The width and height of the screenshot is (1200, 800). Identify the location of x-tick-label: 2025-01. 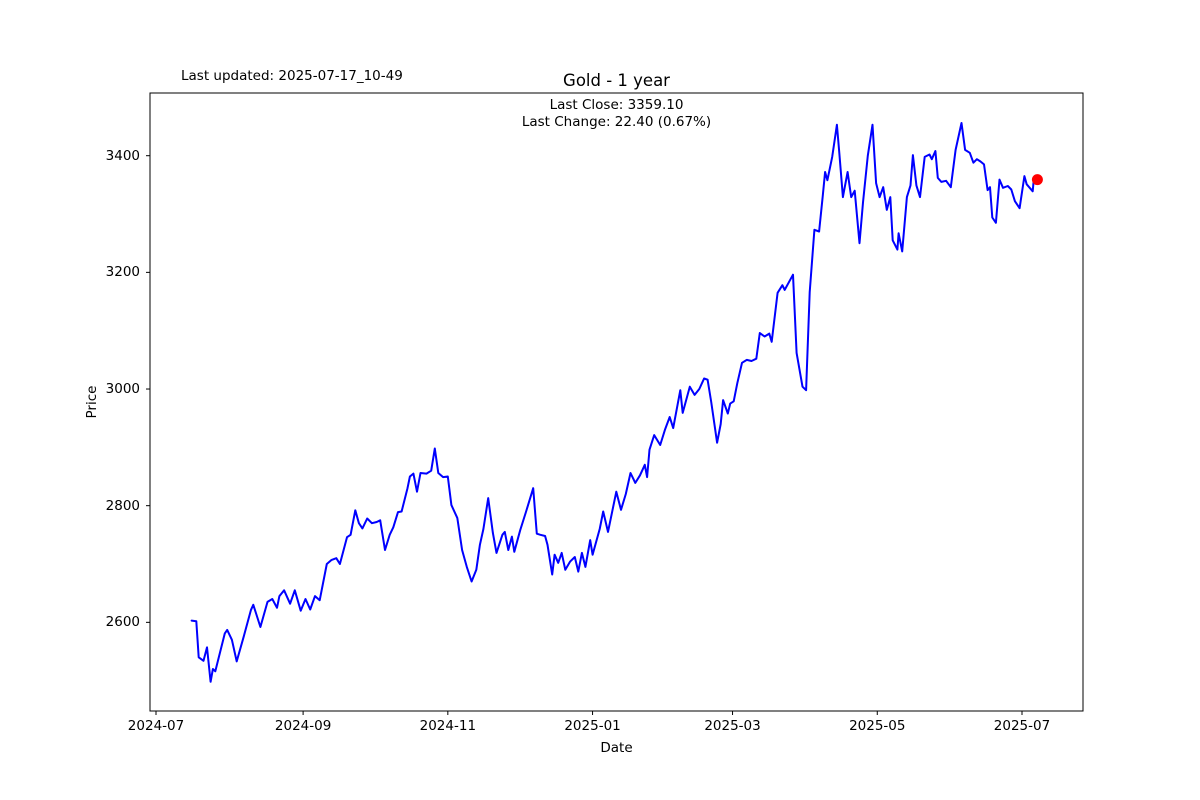
(592, 726).